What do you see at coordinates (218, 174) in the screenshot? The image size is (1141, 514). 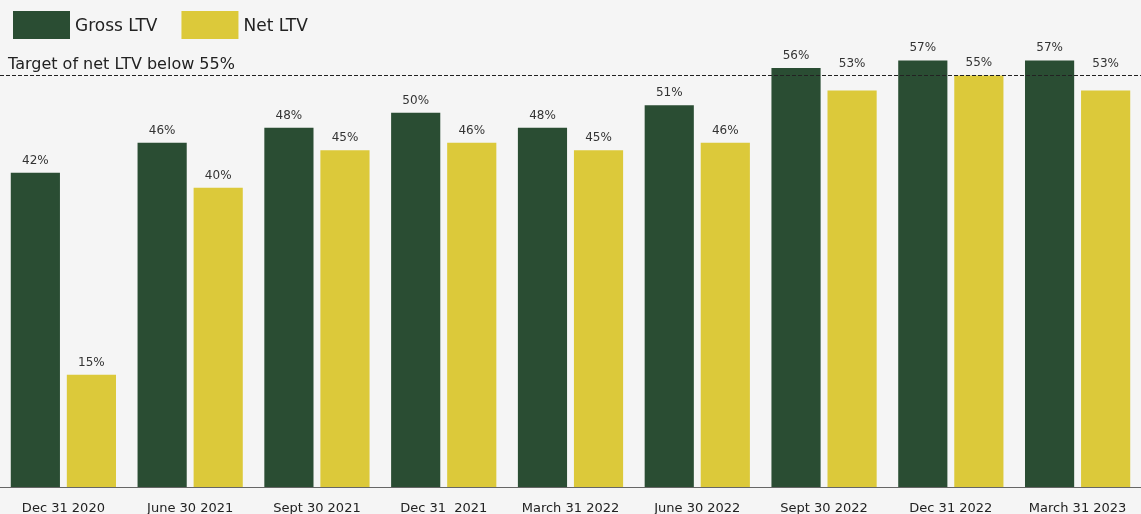 I see `data-label: 40%` at bounding box center [218, 174].